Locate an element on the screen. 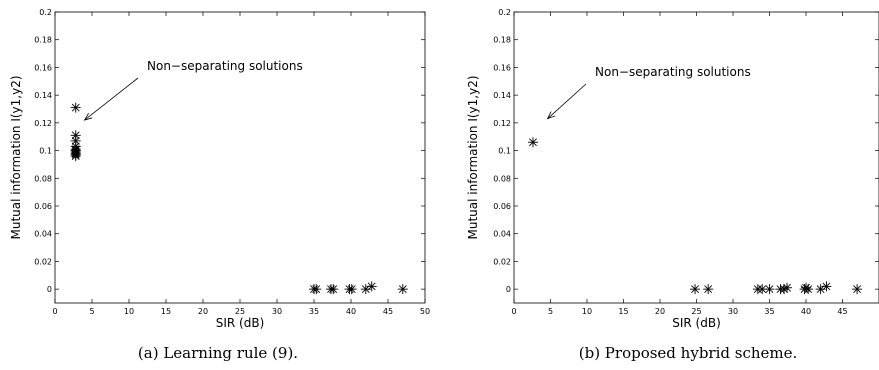  figure-caption: (a) Learning rule (9). is located at coordinates (218, 353).